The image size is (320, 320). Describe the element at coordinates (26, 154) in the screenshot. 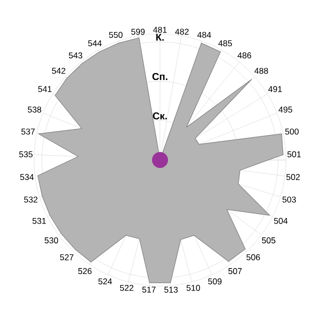

I see `spoke-label: 535` at that location.